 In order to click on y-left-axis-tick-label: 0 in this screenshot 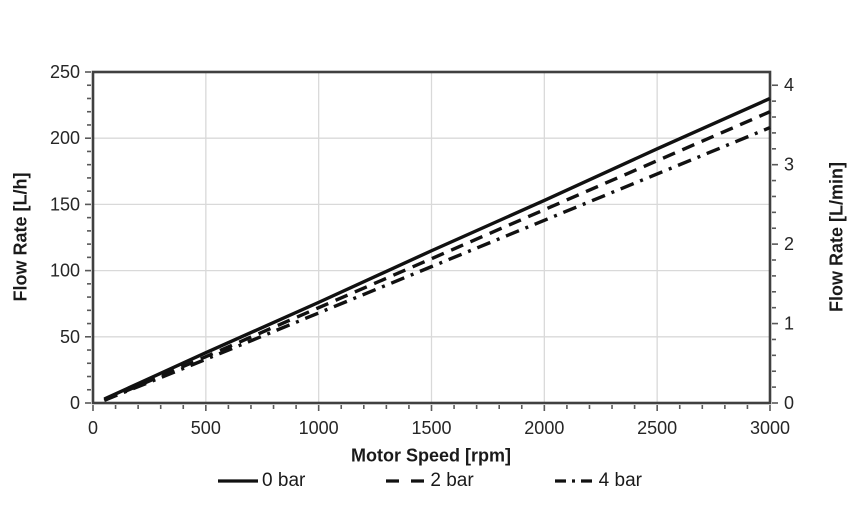, I will do `click(75, 403)`.